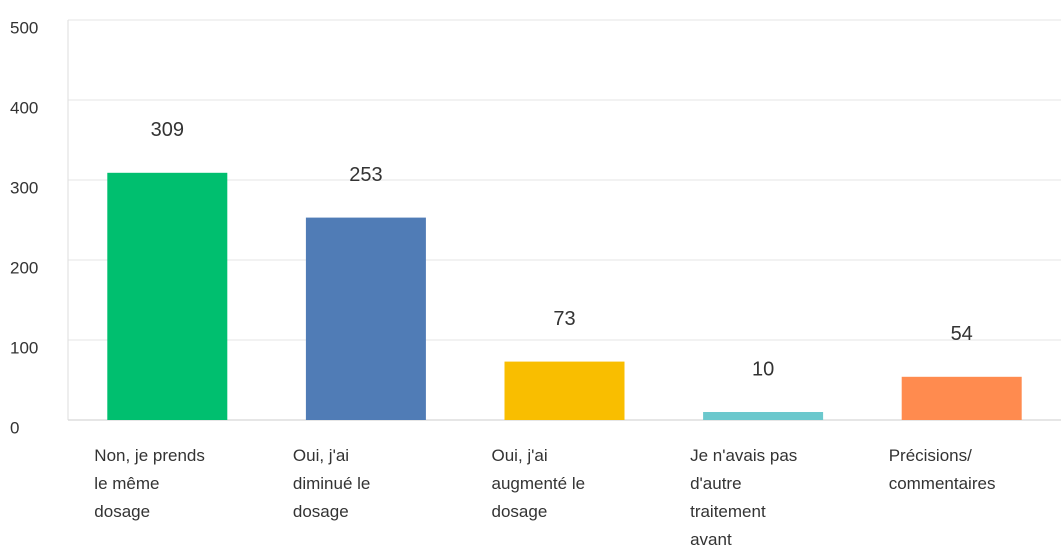  Describe the element at coordinates (564, 319) in the screenshot. I see `value-label: 73` at that location.